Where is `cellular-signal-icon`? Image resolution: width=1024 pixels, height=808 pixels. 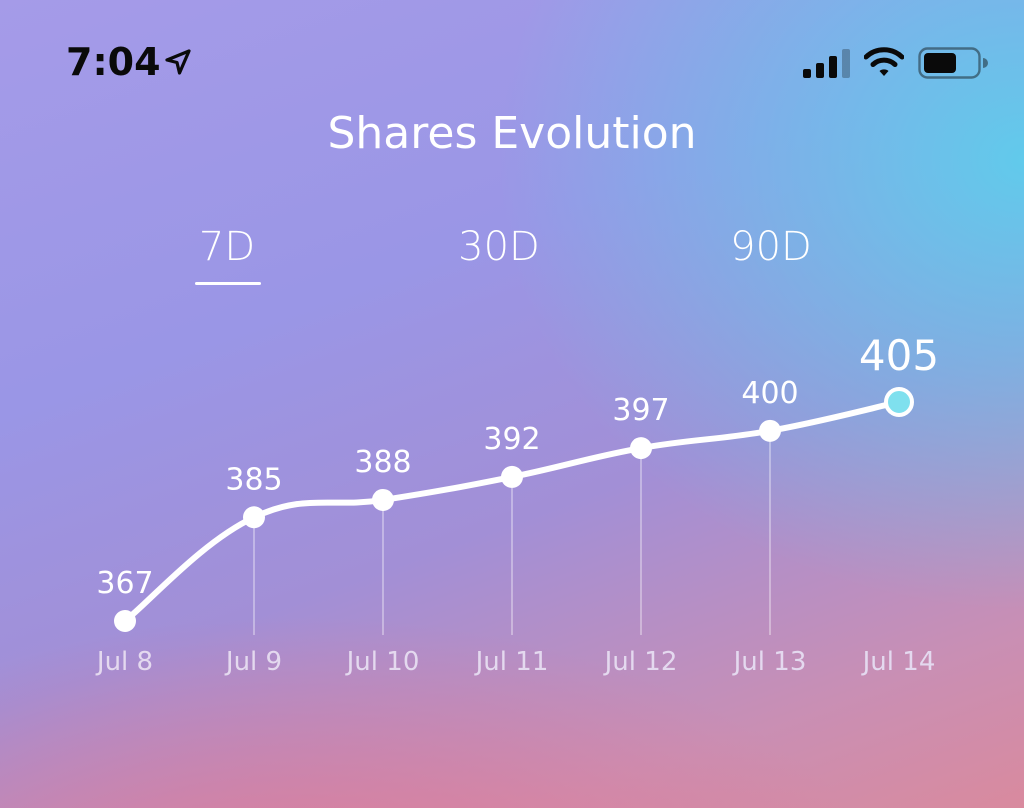 cellular-signal-icon is located at coordinates (826, 63).